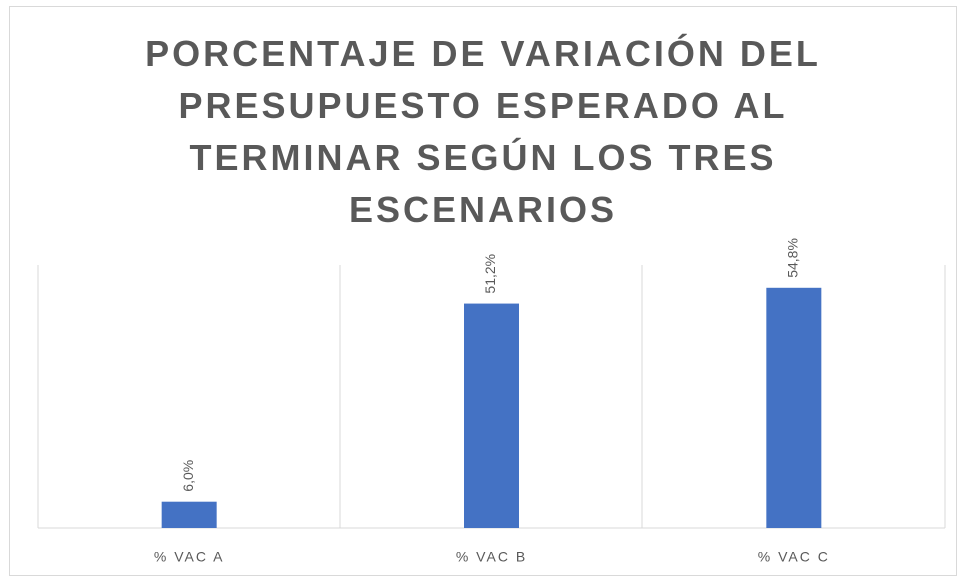  What do you see at coordinates (794, 557) in the screenshot?
I see `x-tick-label: % VAC C` at bounding box center [794, 557].